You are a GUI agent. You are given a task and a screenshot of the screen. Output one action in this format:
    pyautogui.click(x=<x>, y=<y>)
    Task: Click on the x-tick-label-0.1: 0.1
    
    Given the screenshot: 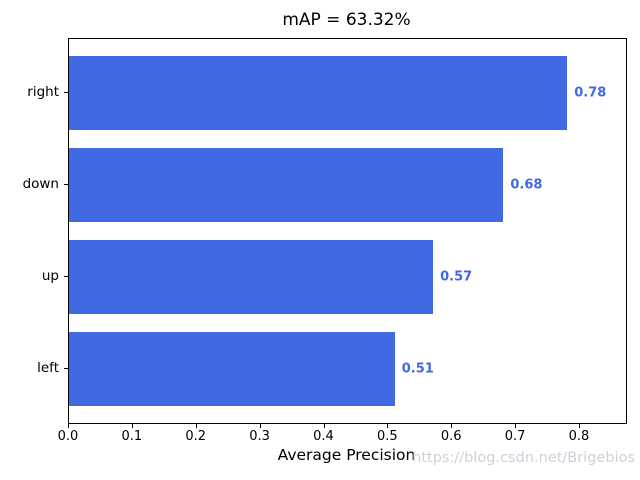 What is the action you would take?
    pyautogui.click(x=132, y=436)
    